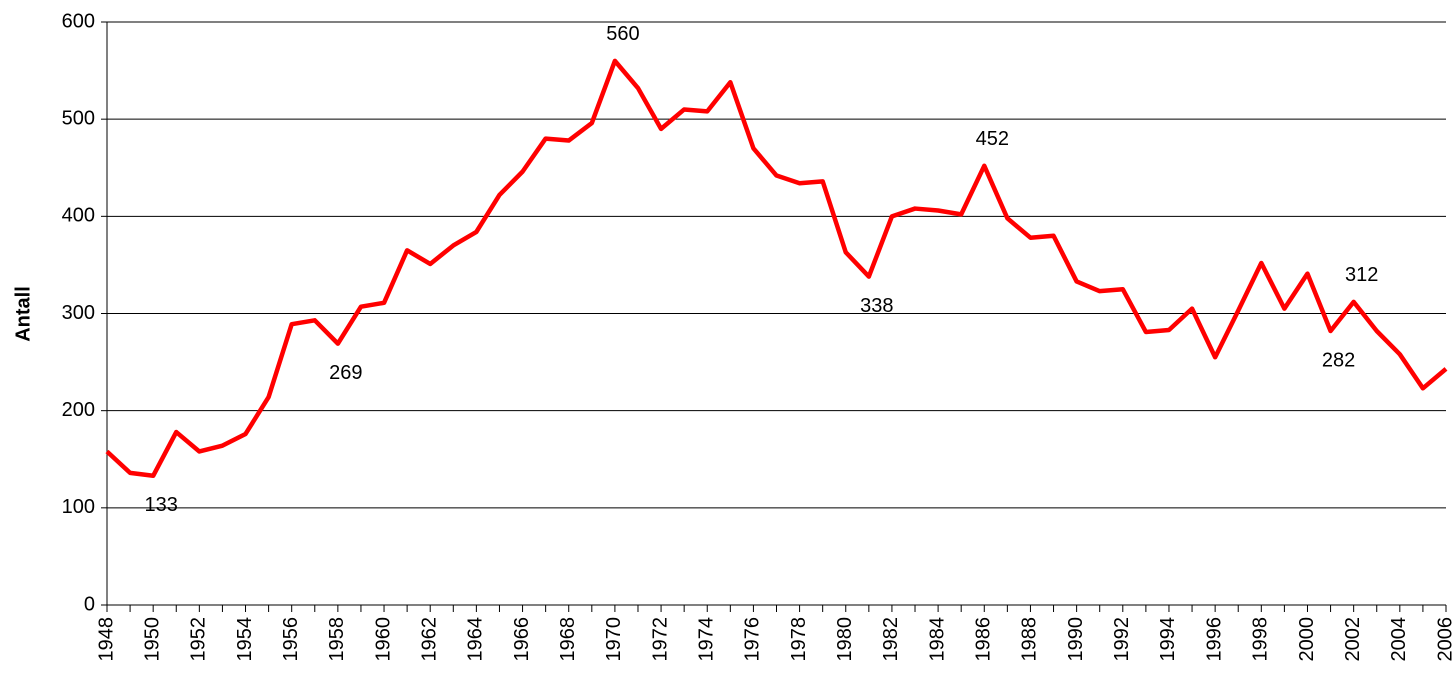 This screenshot has width=1456, height=684. What do you see at coordinates (1399, 639) in the screenshot?
I see `x-tick-label: 2004` at bounding box center [1399, 639].